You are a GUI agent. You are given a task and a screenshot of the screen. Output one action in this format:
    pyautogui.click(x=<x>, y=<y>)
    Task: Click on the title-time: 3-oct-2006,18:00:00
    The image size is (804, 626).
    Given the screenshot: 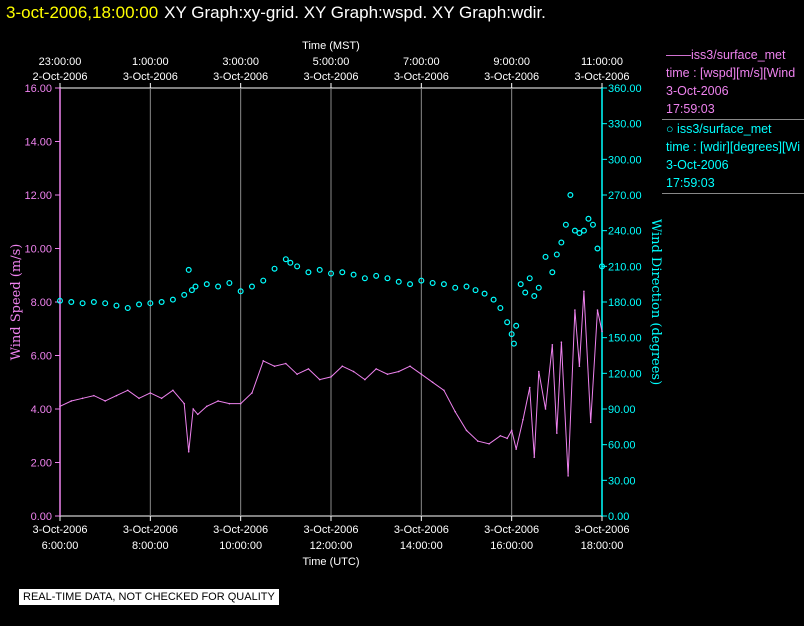 What is the action you would take?
    pyautogui.click(x=82, y=12)
    